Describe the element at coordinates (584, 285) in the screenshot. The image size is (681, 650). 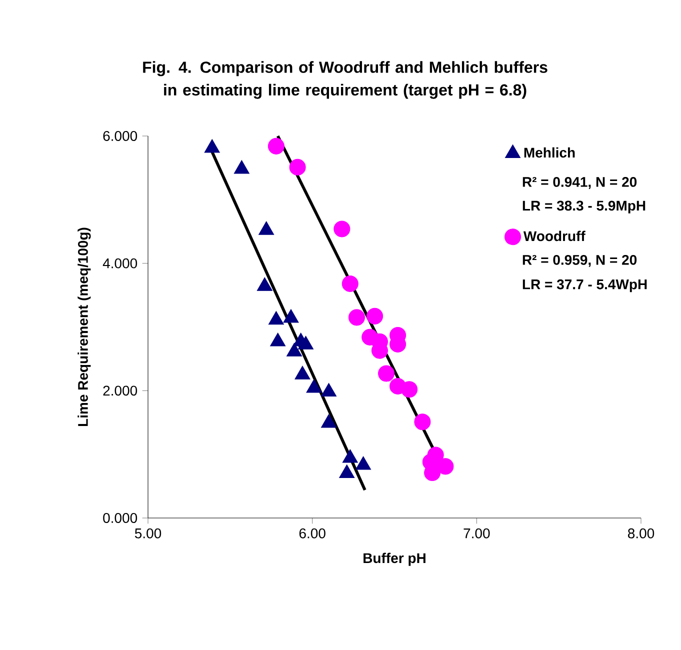
I see `annotation: LR = 37.7 - 5.4WpH` at that location.